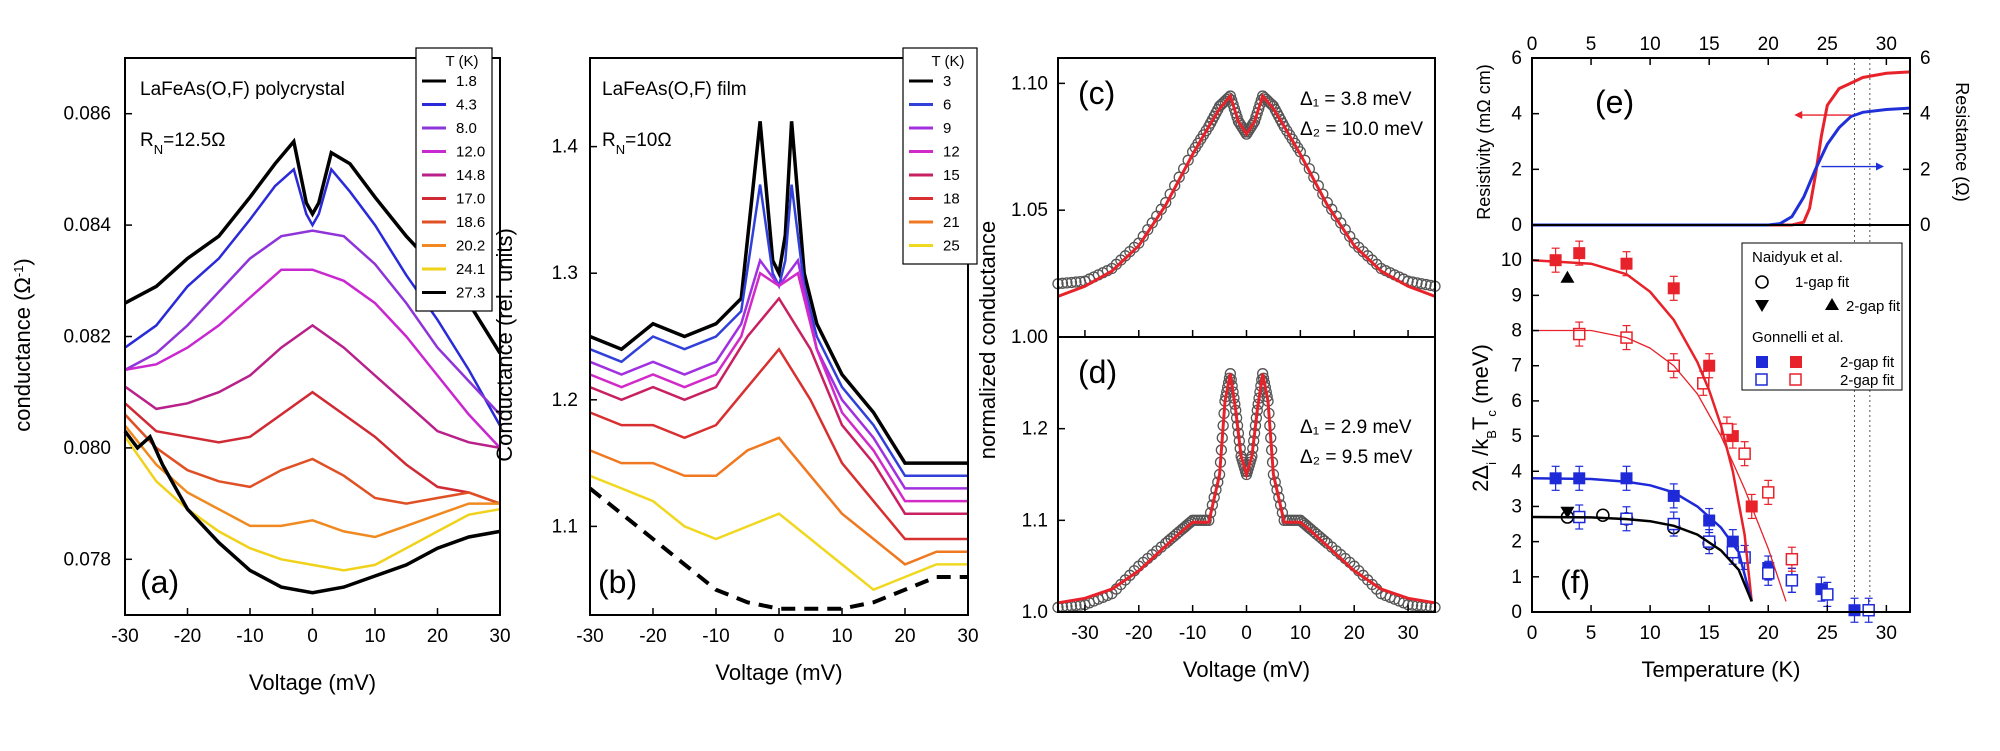 Image resolution: width=2000 pixels, height=751 pixels. Describe the element at coordinates (1035, 612) in the screenshot. I see `panel-d-ytick-label: 1.0` at that location.